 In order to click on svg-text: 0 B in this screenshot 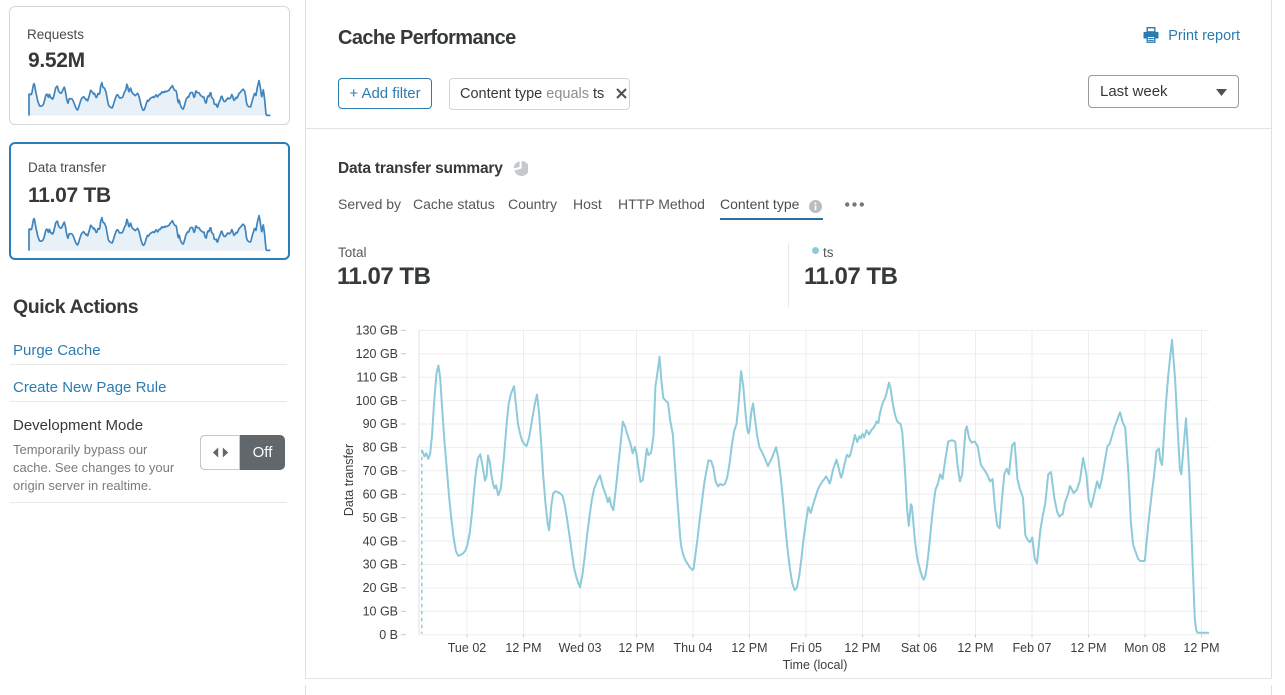, I will do `click(388, 635)`.